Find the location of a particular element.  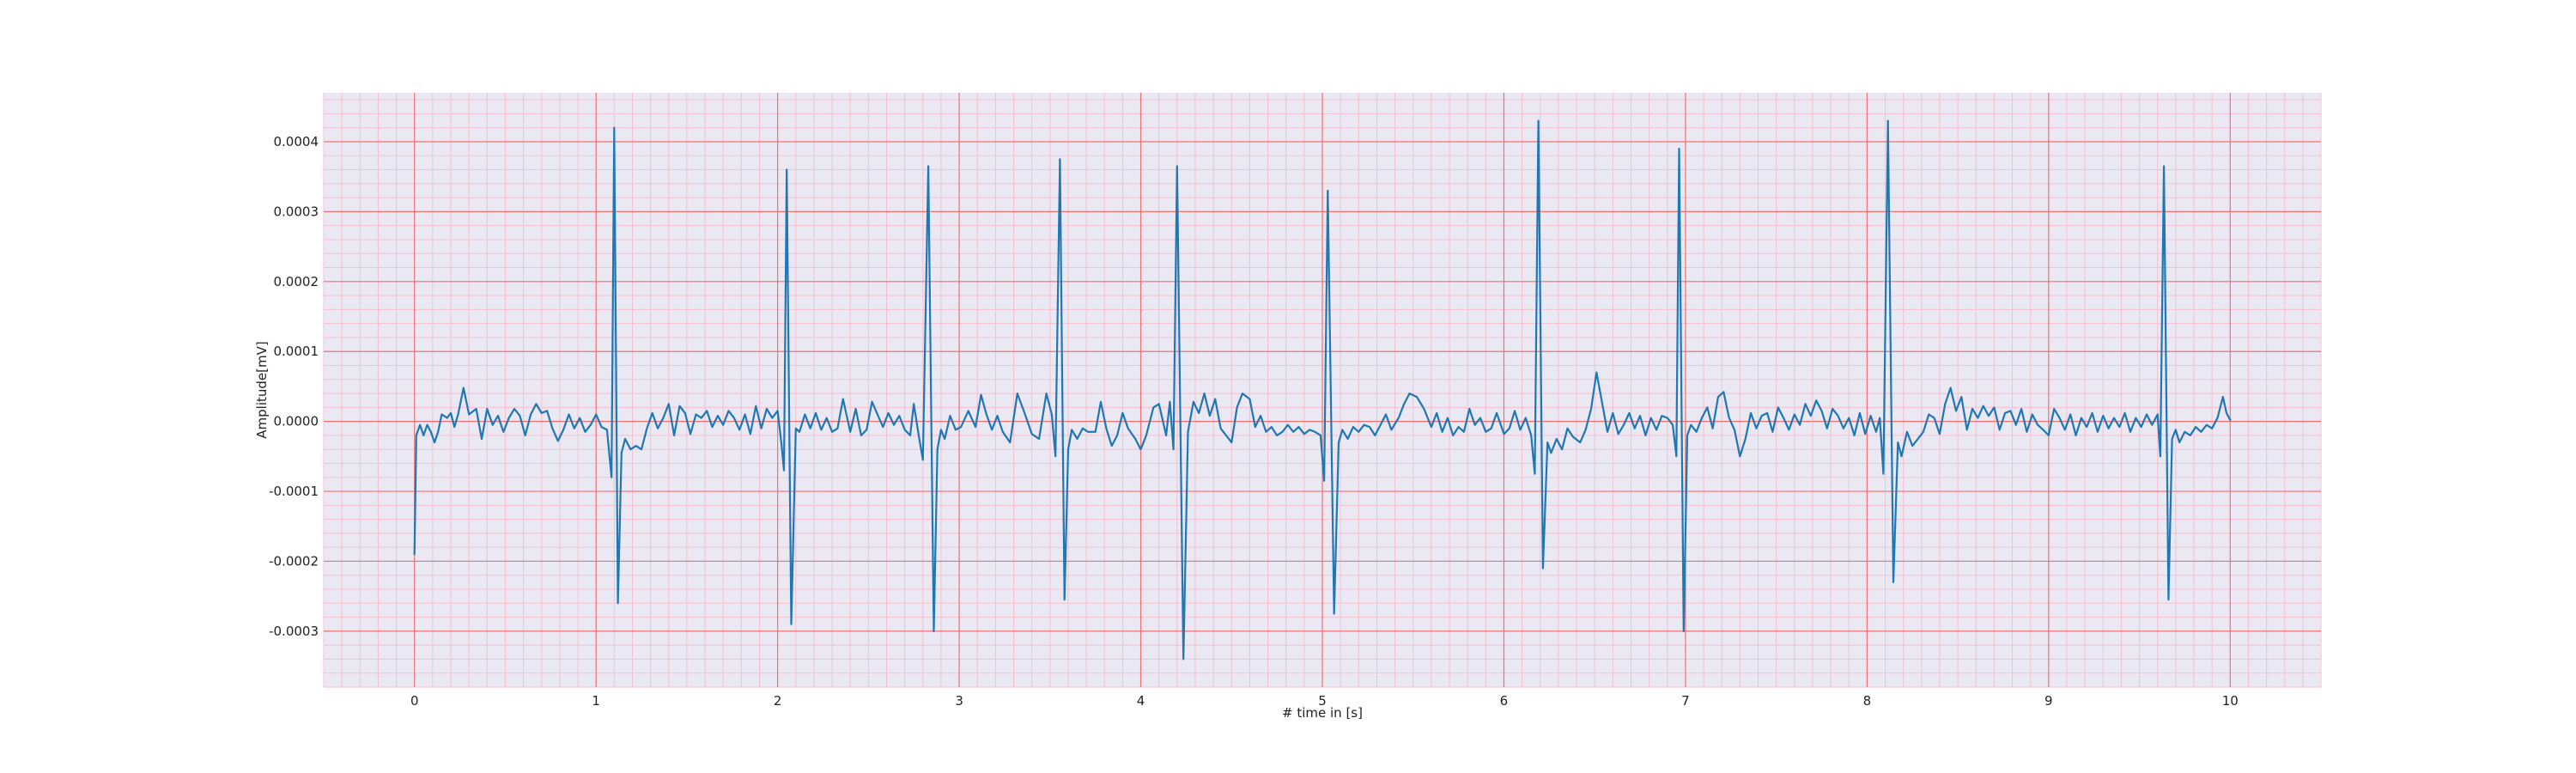

x-tick-label: 5 is located at coordinates (1323, 701).